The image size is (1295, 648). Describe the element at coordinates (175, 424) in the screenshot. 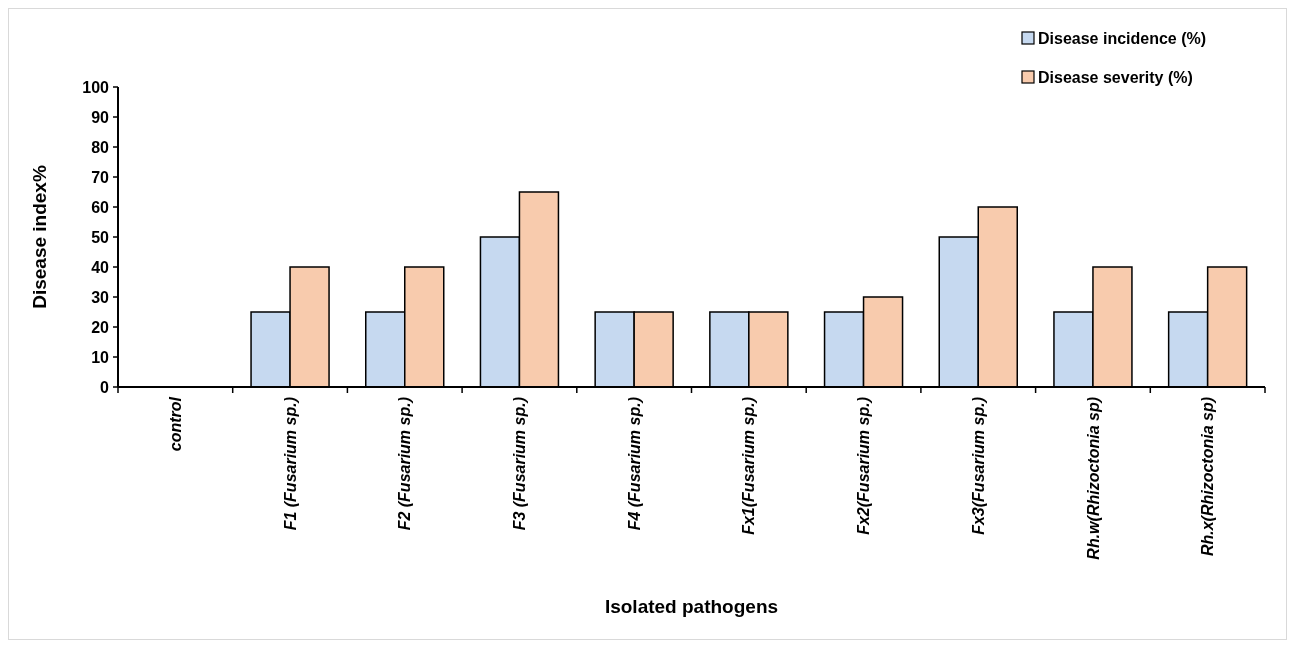

I see `x-tick-label: control` at that location.